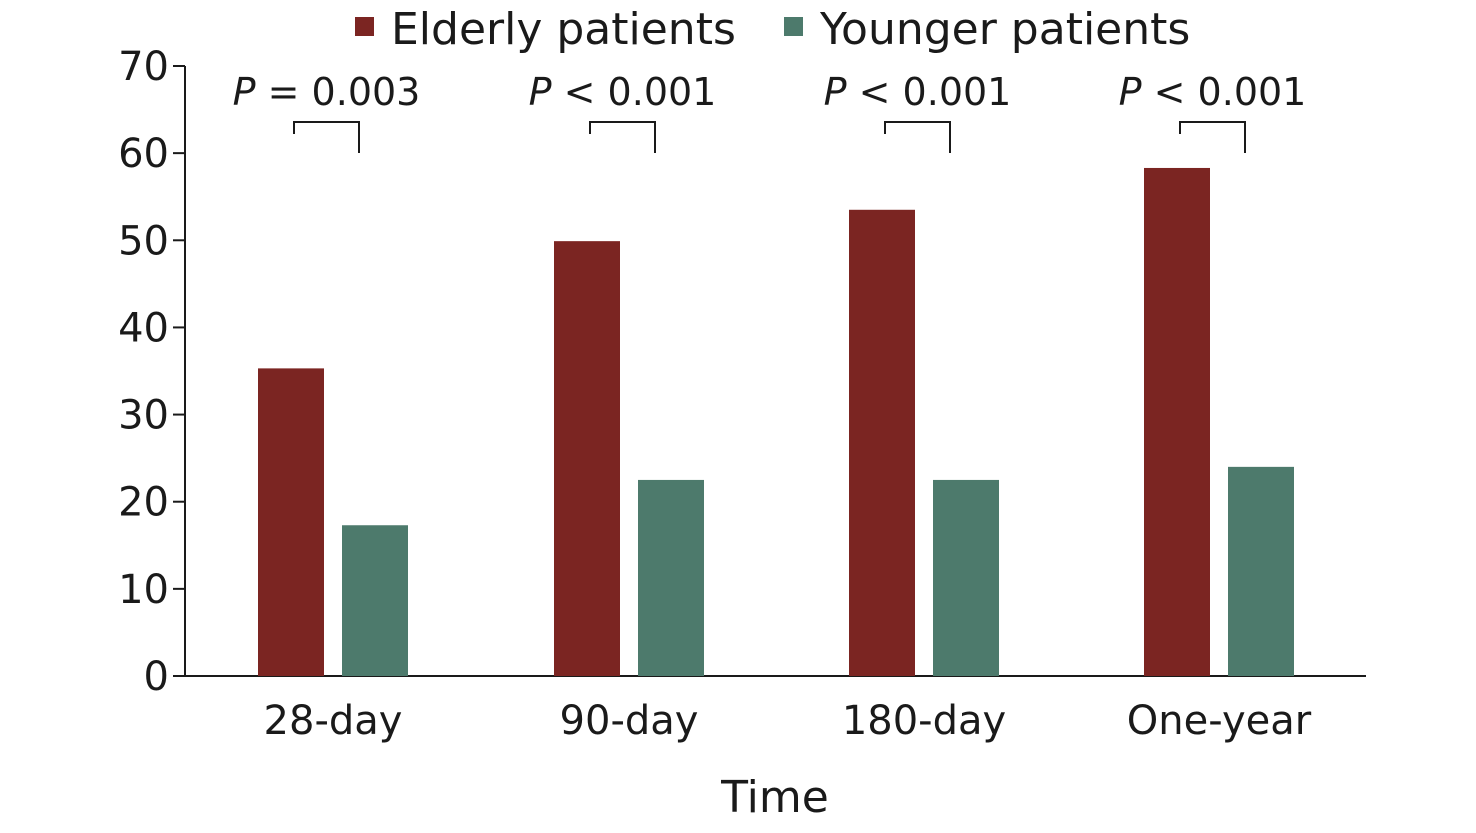 The height and width of the screenshot is (833, 1476). I want to click on y-tick-label: 40, so click(143, 328).